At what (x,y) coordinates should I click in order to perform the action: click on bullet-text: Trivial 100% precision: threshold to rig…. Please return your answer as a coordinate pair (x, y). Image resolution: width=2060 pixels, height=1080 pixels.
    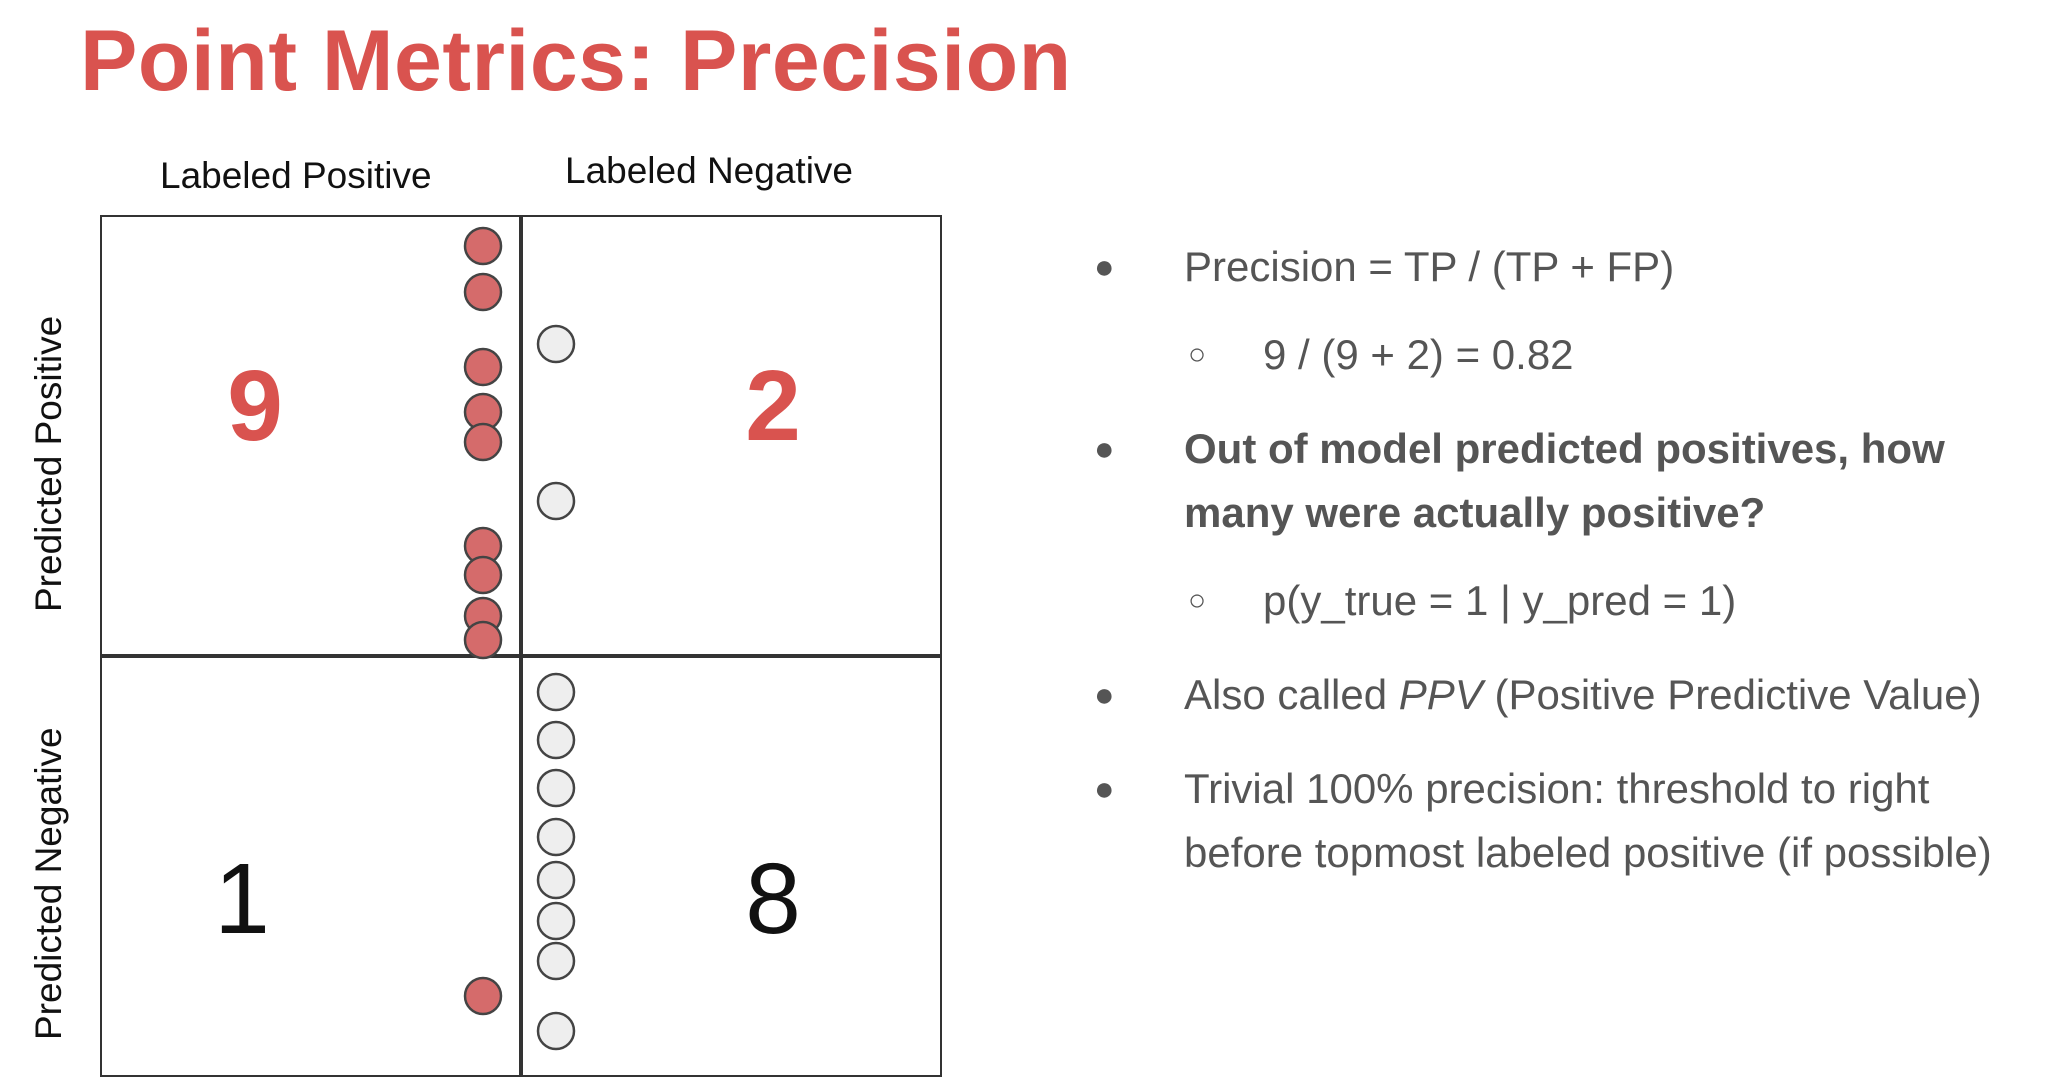
    Looking at the image, I should click on (1588, 820).